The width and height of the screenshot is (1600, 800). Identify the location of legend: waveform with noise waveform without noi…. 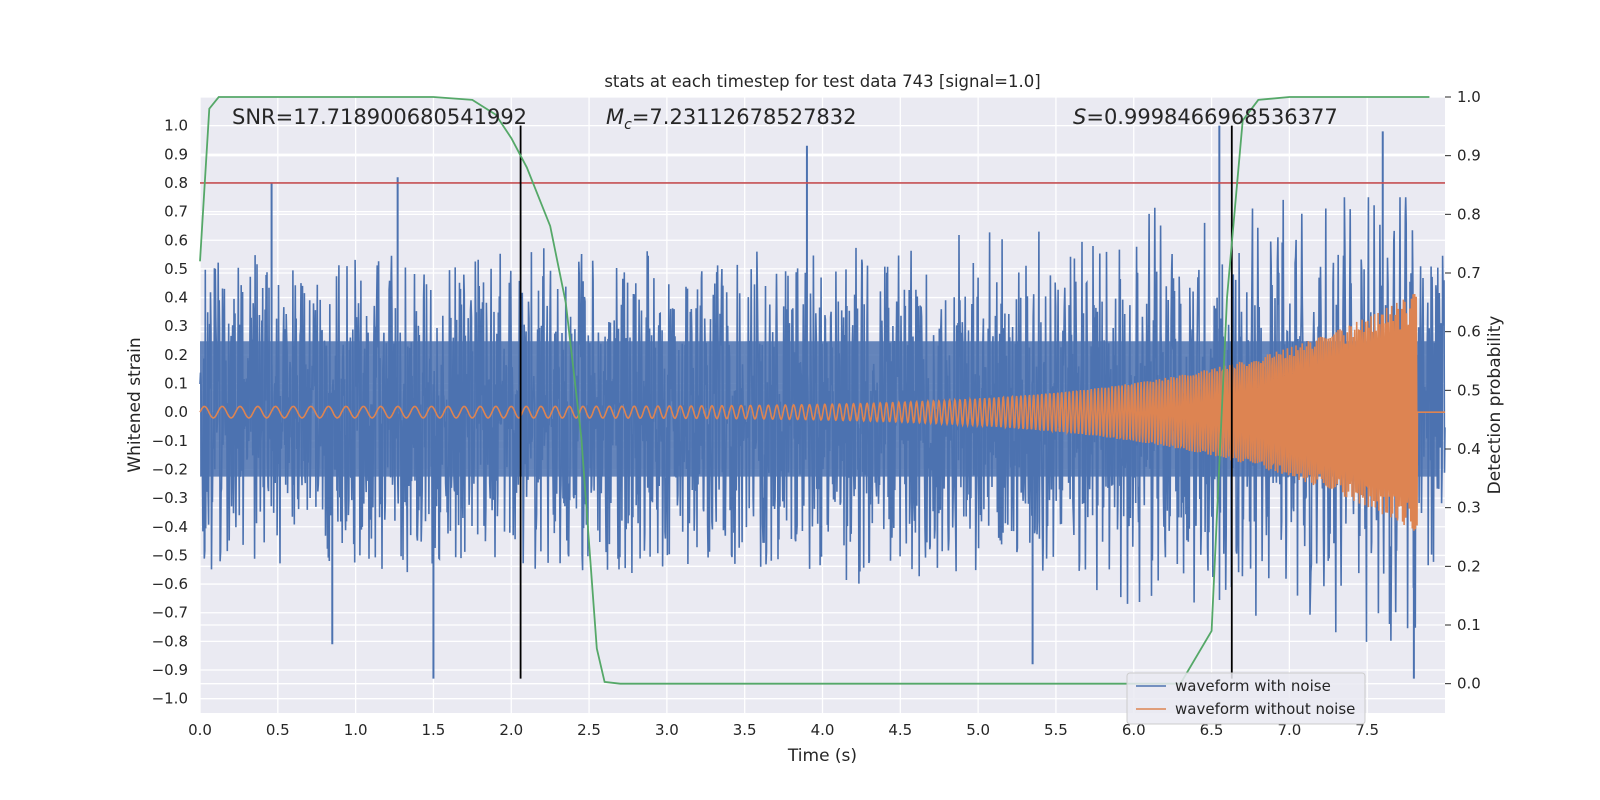
(1246, 698).